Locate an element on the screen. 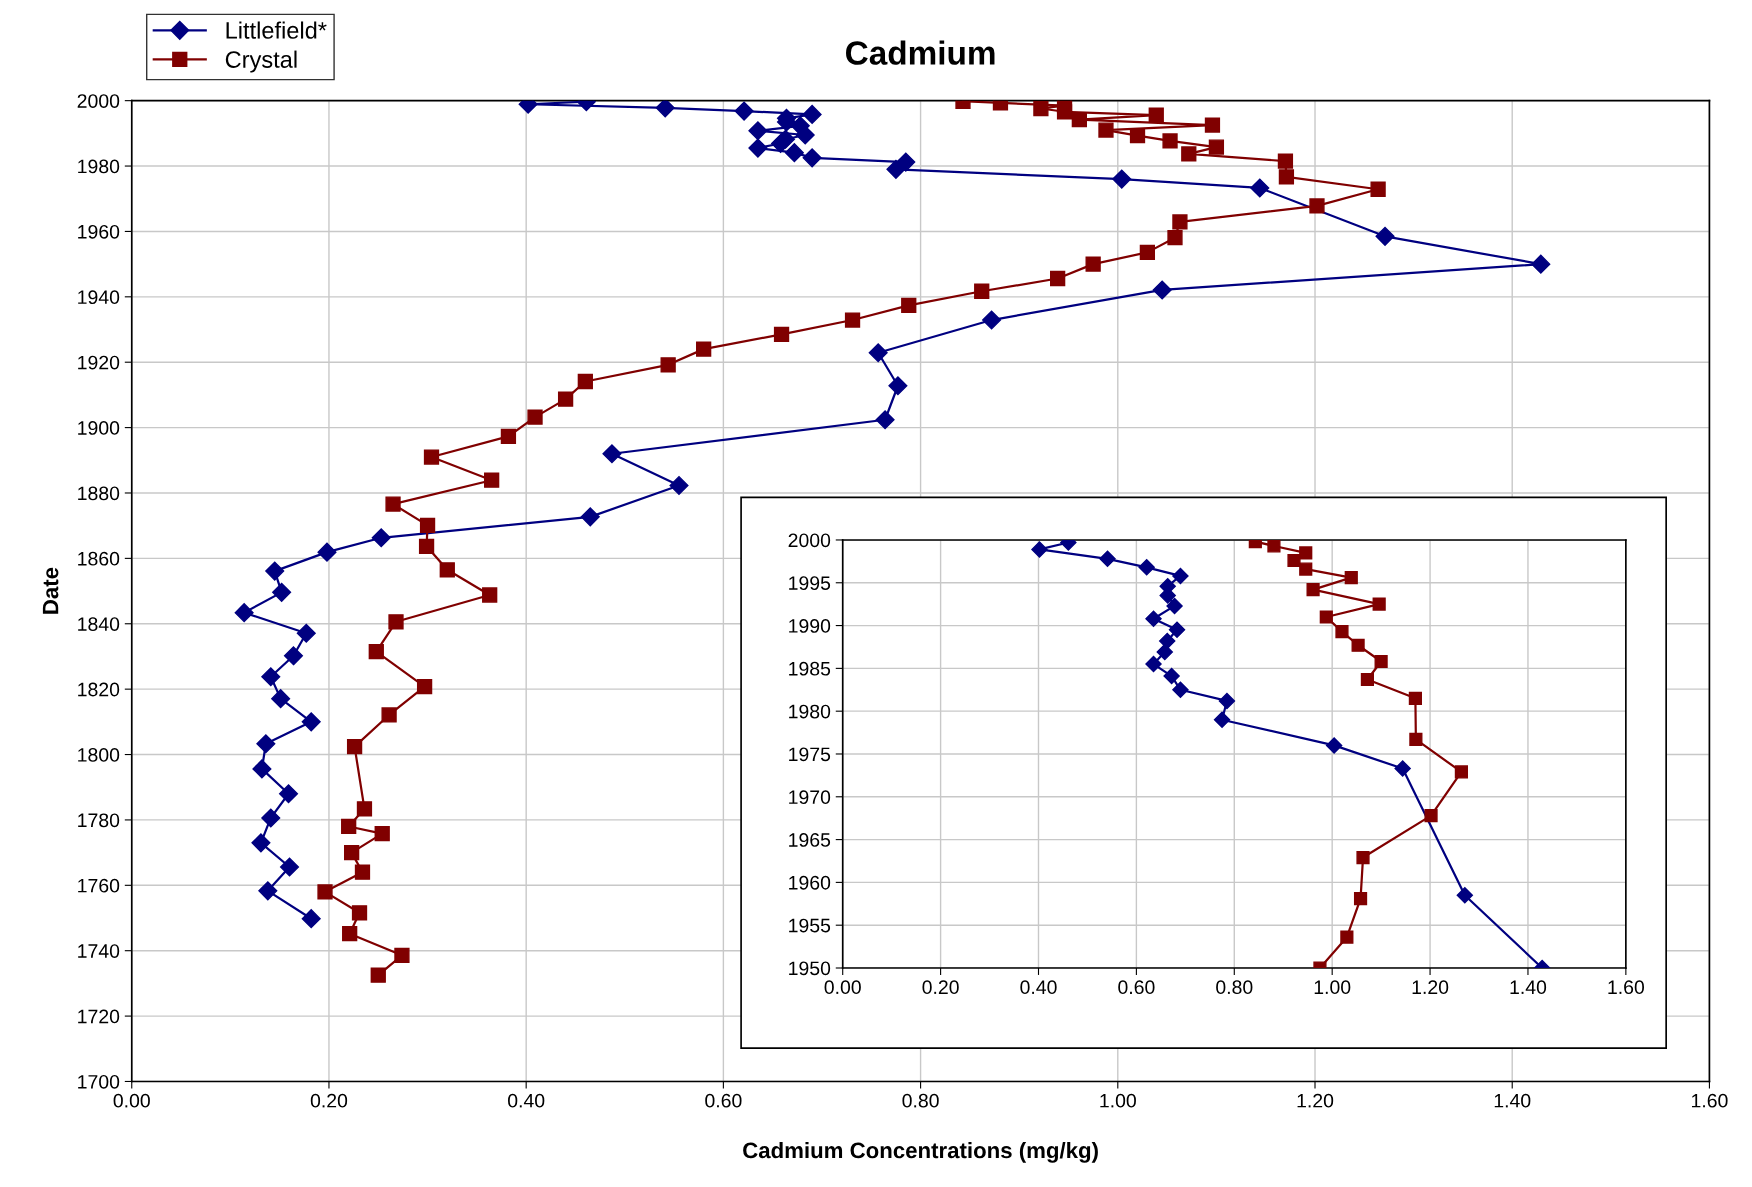 Image resolution: width=1752 pixels, height=1187 pixels. y-tick-label: 1840 is located at coordinates (99, 624).